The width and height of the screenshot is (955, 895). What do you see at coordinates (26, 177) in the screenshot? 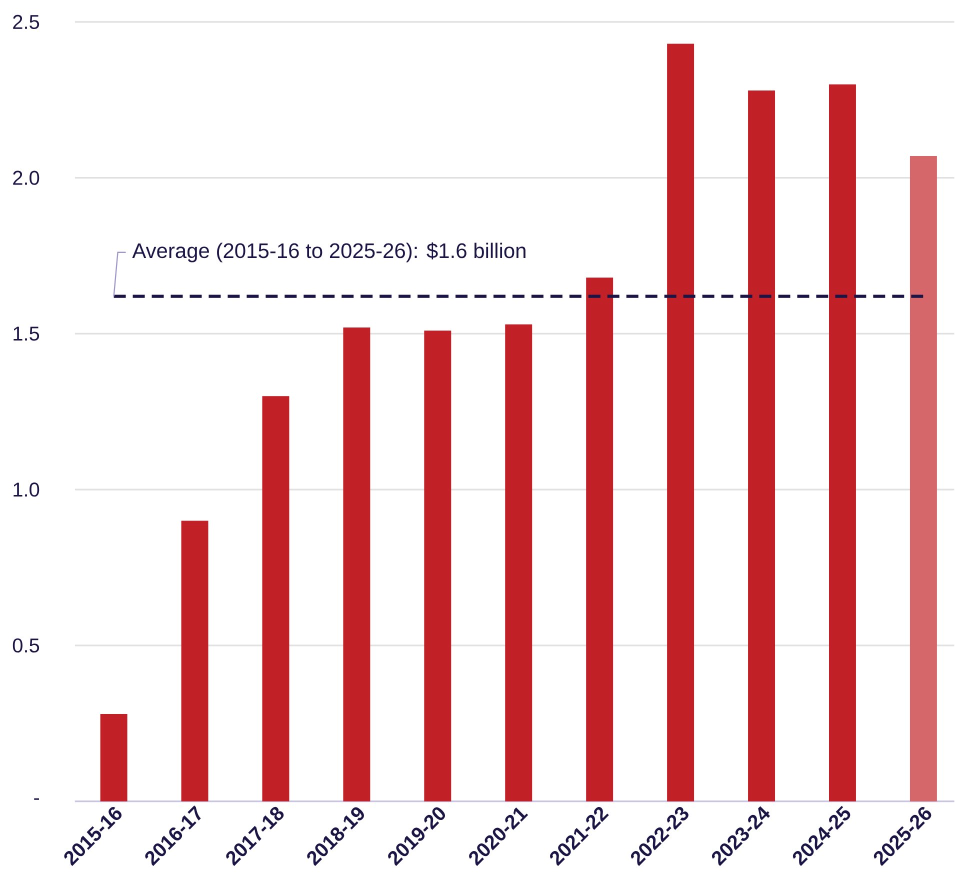
I see `y-tick-label: 2.0` at bounding box center [26, 177].